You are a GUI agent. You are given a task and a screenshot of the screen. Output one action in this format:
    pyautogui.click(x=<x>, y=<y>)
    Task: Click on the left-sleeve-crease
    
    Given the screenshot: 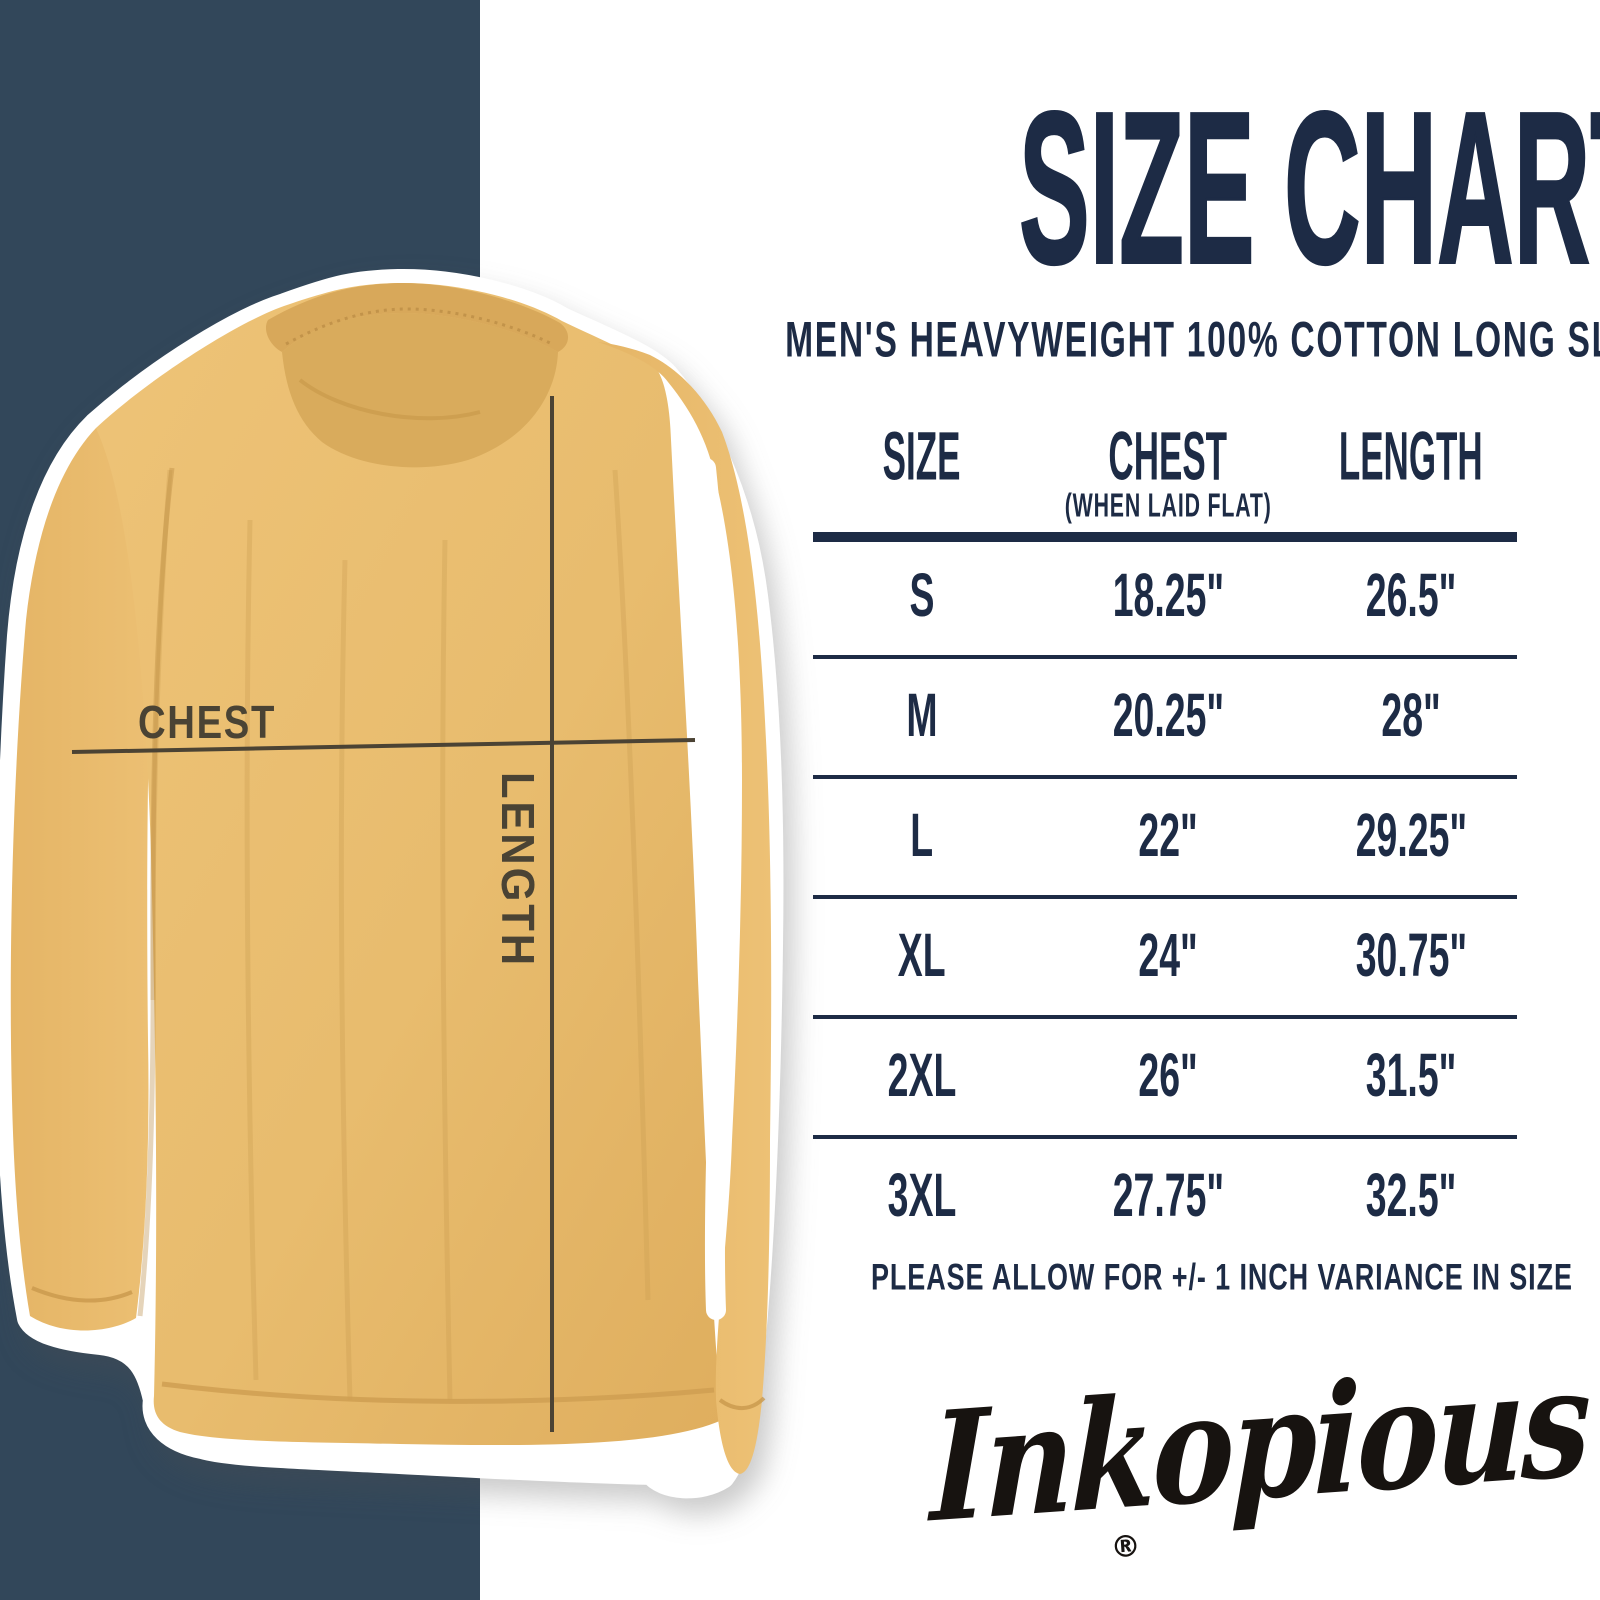 What is the action you would take?
    pyautogui.click(x=156, y=892)
    